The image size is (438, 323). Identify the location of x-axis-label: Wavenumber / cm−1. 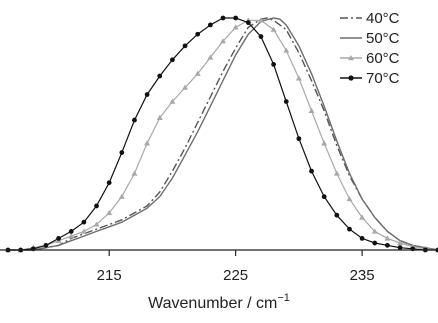
(219, 302).